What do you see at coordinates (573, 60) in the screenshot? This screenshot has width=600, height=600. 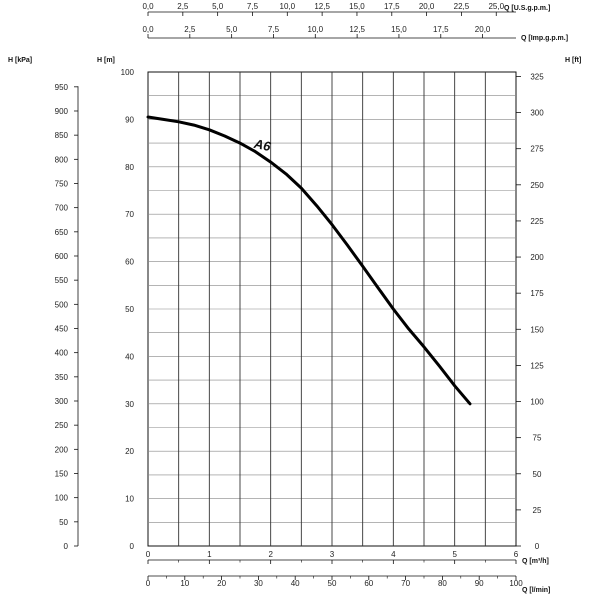 I see `axis-label-ft: H [ft]` at bounding box center [573, 60].